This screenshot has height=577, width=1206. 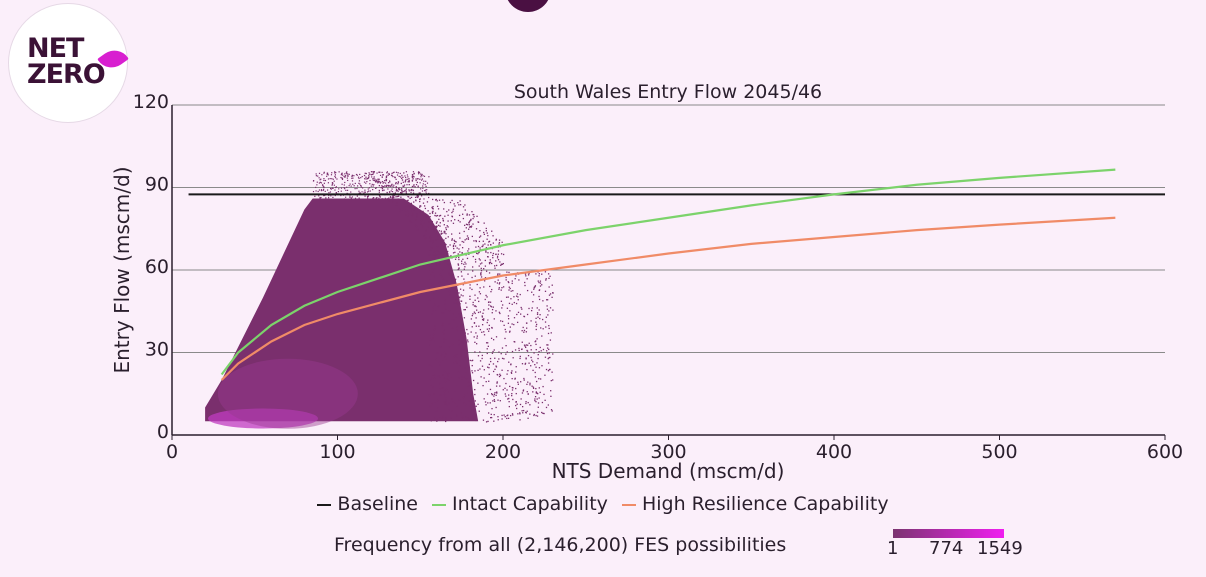 What do you see at coordinates (122, 269) in the screenshot?
I see `y-axis-label: Entry Flow (mscm/d)` at bounding box center [122, 269].